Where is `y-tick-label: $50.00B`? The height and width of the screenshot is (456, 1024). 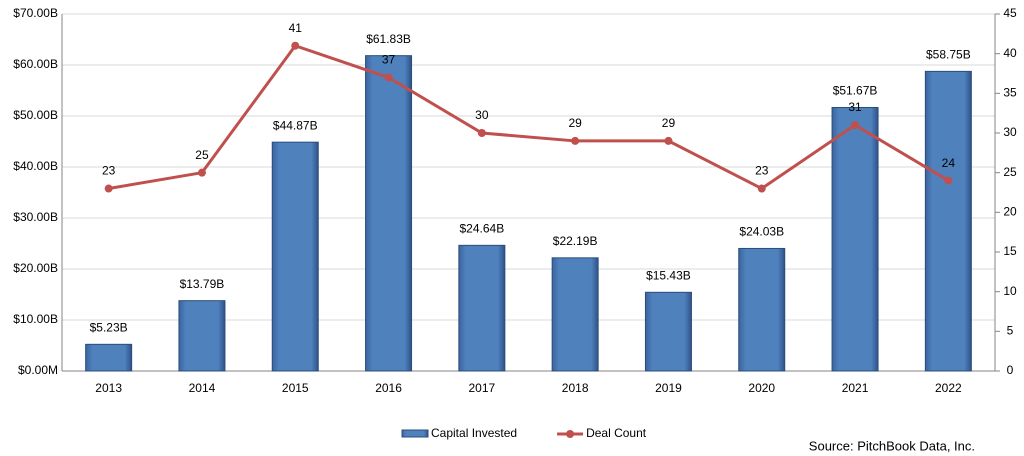 y-tick-label: $50.00B is located at coordinates (35, 115).